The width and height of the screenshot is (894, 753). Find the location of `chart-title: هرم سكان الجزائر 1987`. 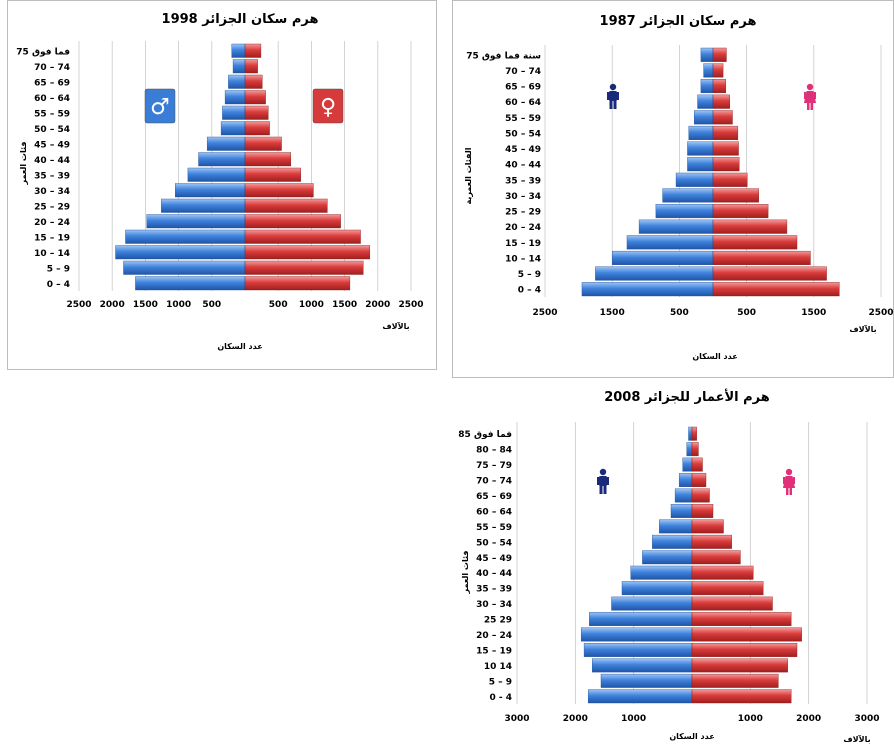

chart-title: هرم سكان الجزائر 1987 is located at coordinates (678, 21).